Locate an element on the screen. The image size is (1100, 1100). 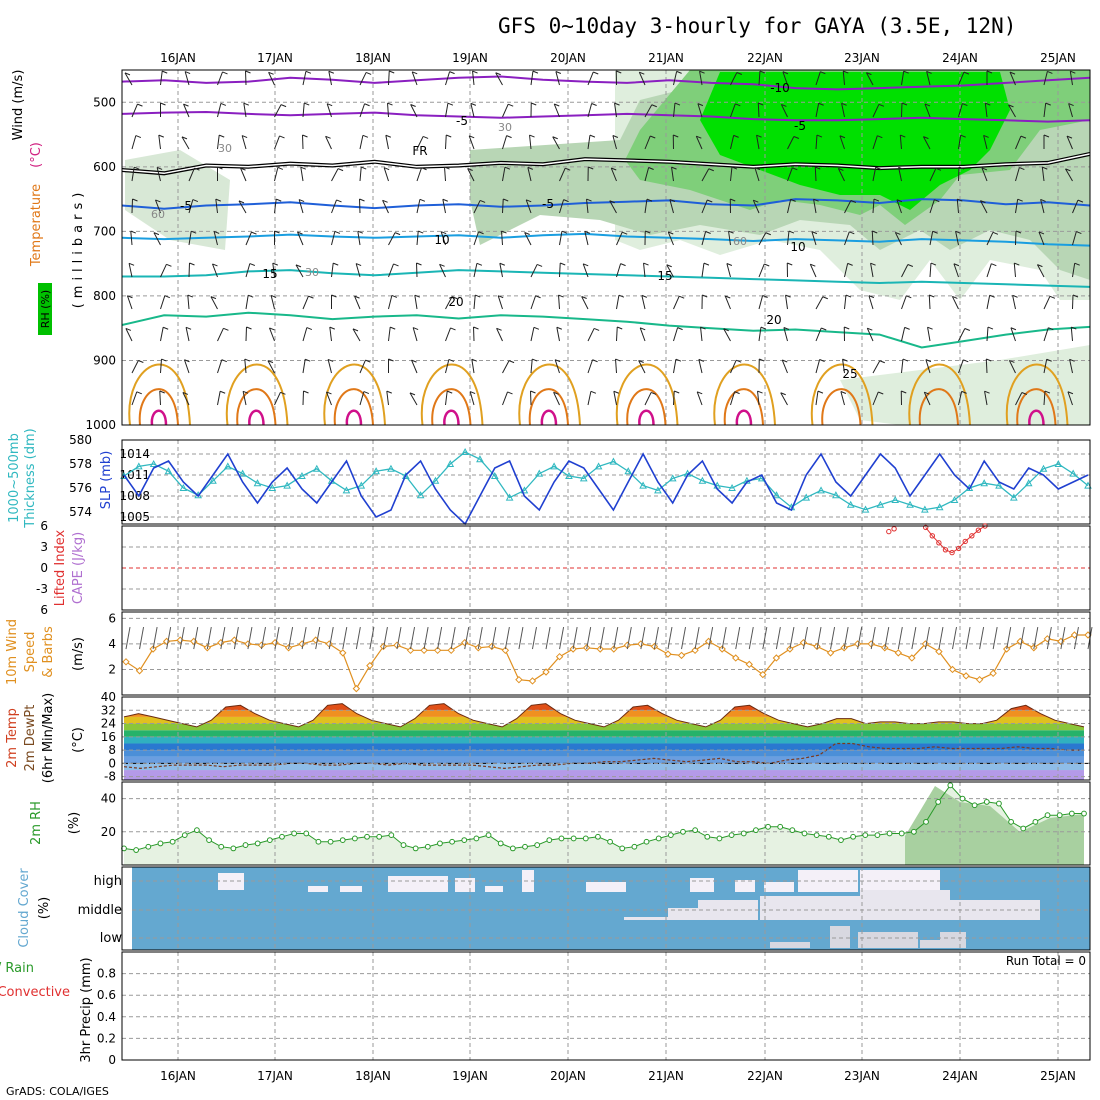
upper-rh-label: RH (%) is located at coordinates (45, 309).